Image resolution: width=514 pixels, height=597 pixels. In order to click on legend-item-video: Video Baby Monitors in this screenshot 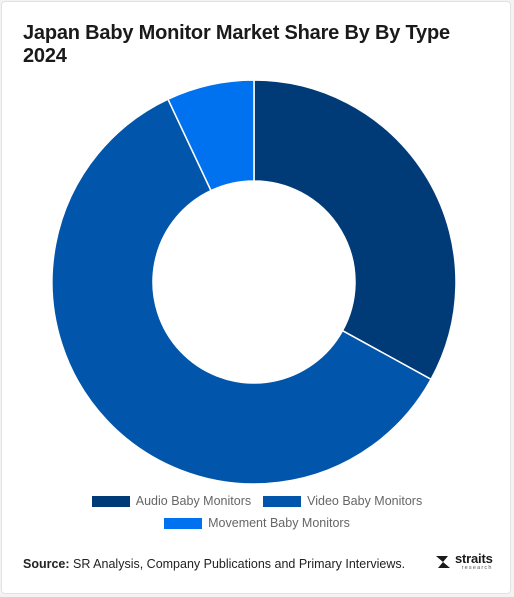, I will do `click(342, 501)`.